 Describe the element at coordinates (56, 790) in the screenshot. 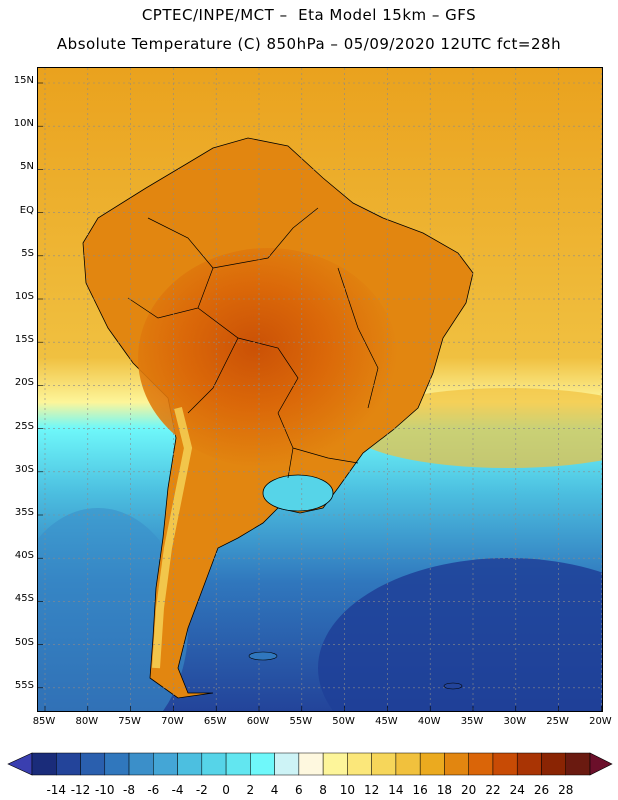

I see `colorbar-label: -14` at that location.